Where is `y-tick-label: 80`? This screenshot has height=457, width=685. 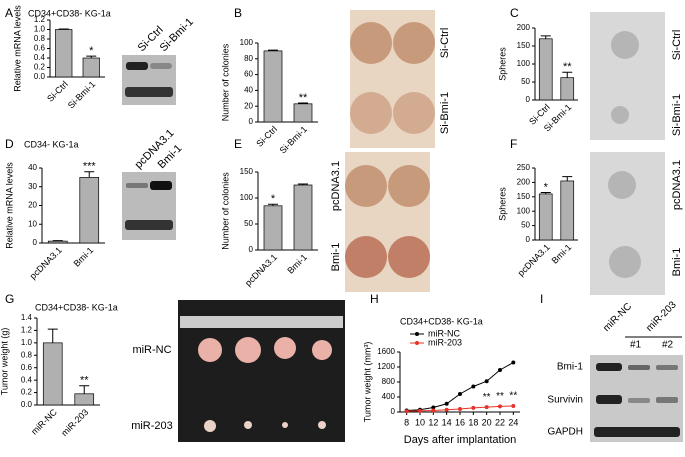
y-tick-label: 80 is located at coordinates (248, 58).